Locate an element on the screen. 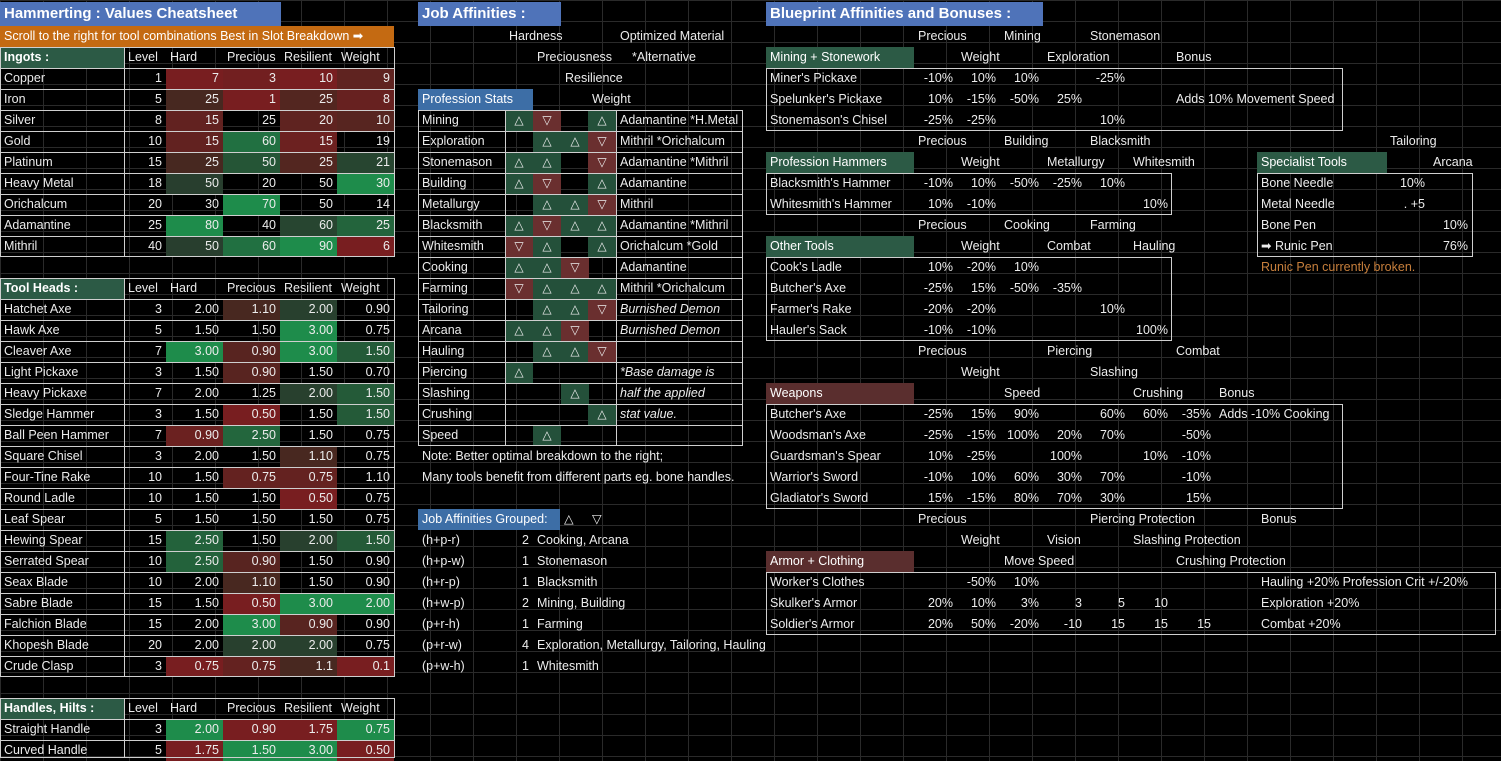 The width and height of the screenshot is (1501, 761). row-label: Blacksmith's Hammer is located at coordinates (830, 183).